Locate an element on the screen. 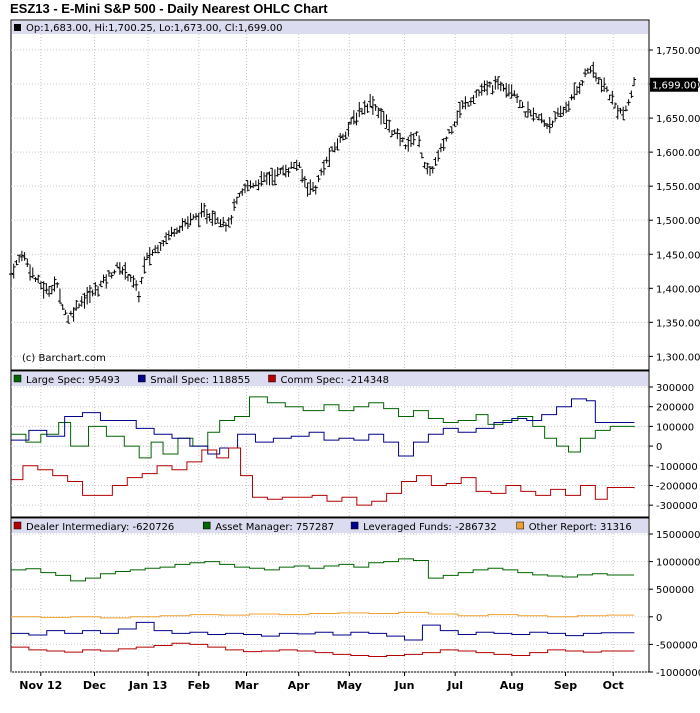  y-tick-label: 1,350.00 is located at coordinates (678, 323).